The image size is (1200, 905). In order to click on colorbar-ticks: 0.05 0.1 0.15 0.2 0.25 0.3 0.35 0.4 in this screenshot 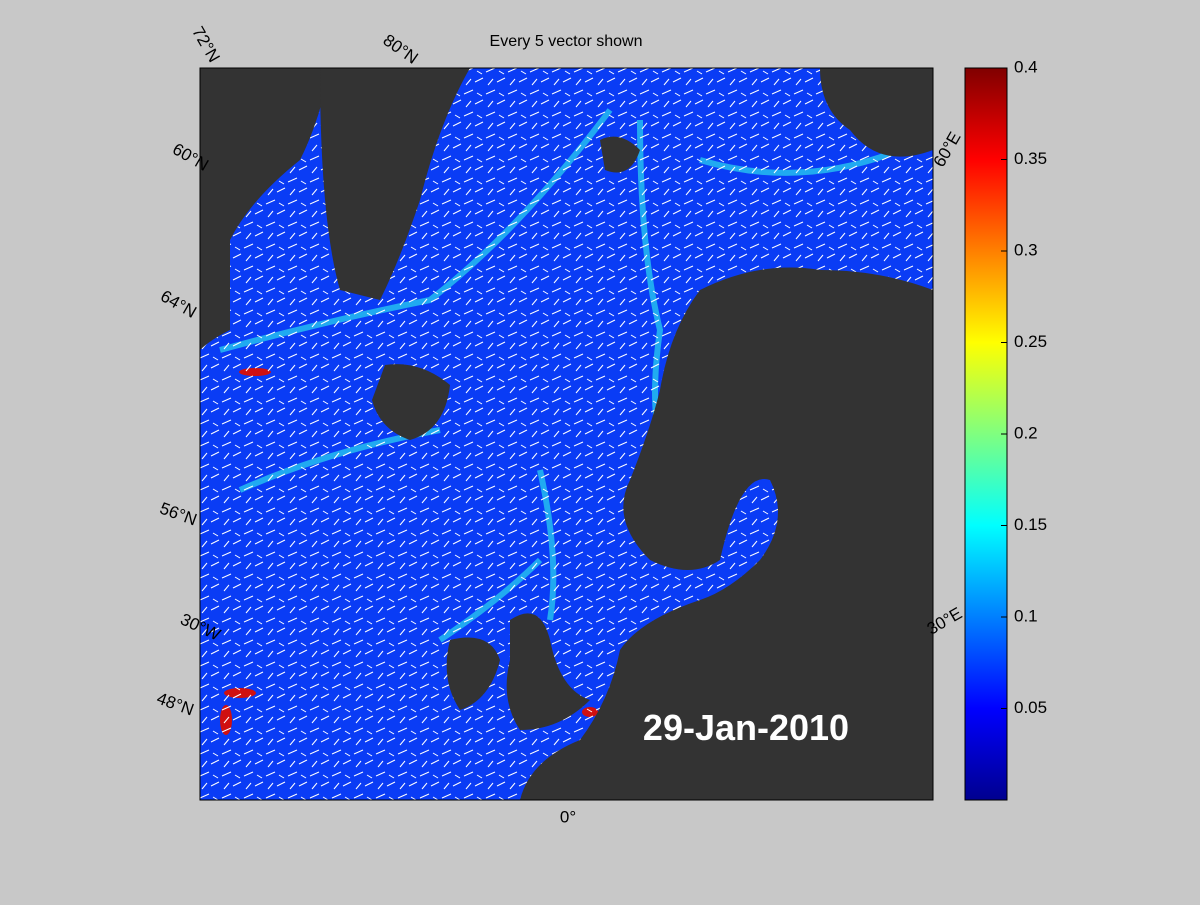, I will do `click(1024, 387)`.